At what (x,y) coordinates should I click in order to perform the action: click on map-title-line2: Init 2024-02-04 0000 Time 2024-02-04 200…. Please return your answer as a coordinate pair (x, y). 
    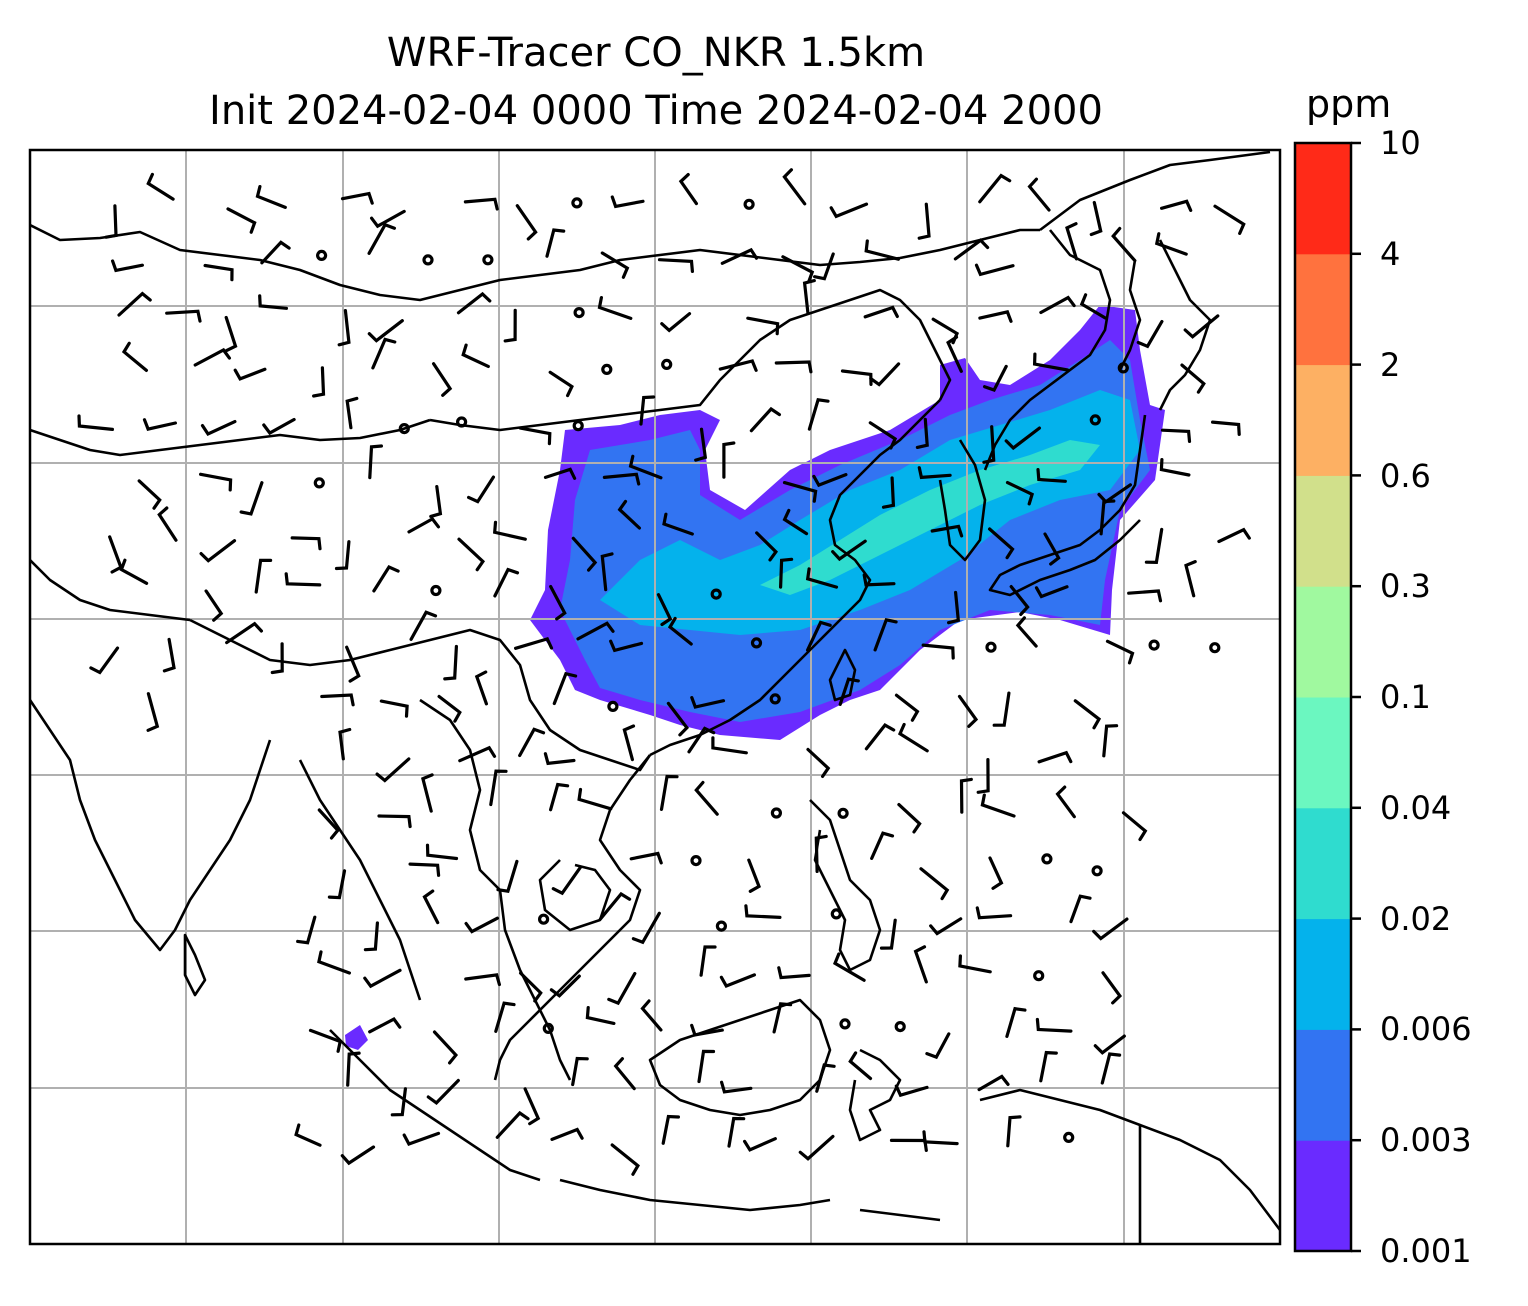
    Looking at the image, I should click on (656, 111).